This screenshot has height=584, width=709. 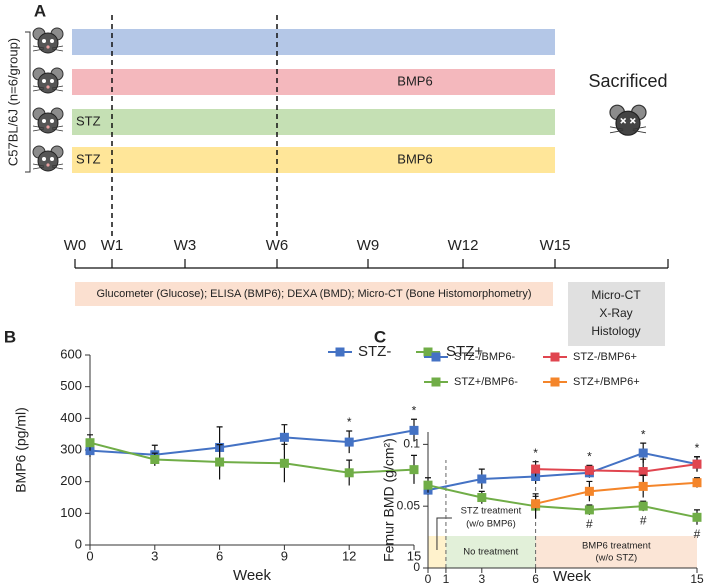 I want to click on final-box-text: Micro-CT, so click(x=616, y=295).